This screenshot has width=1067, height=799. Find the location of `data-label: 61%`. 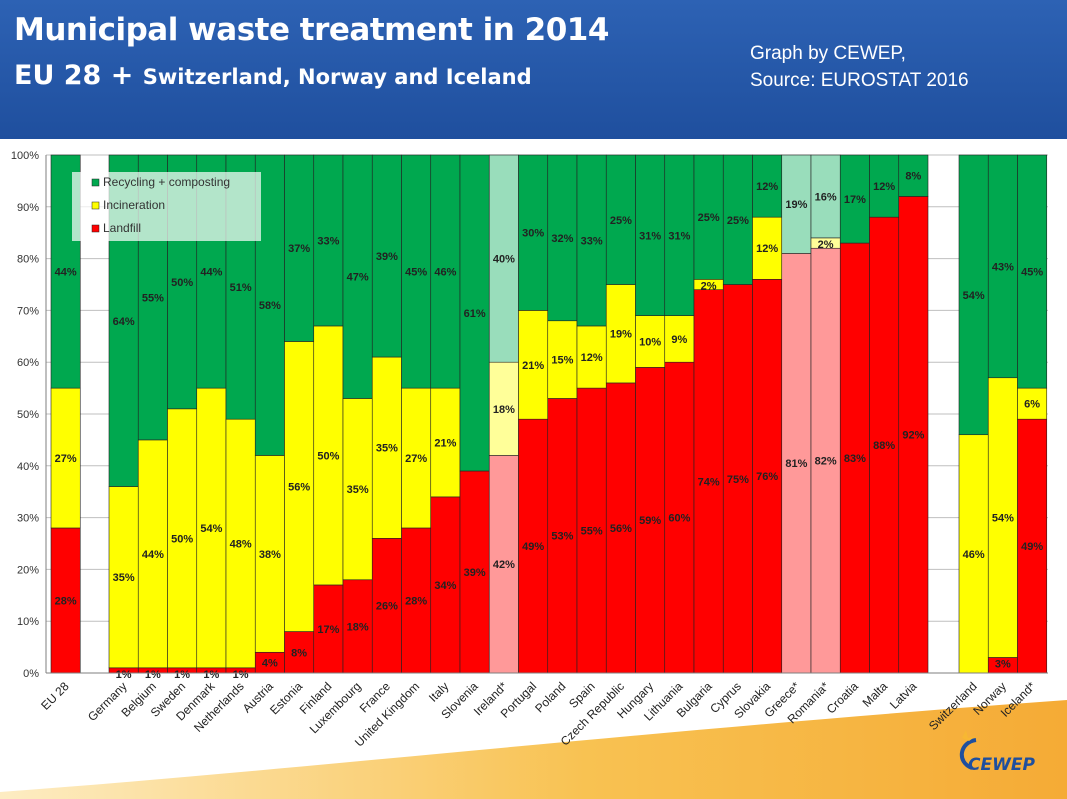

data-label: 61% is located at coordinates (475, 314).